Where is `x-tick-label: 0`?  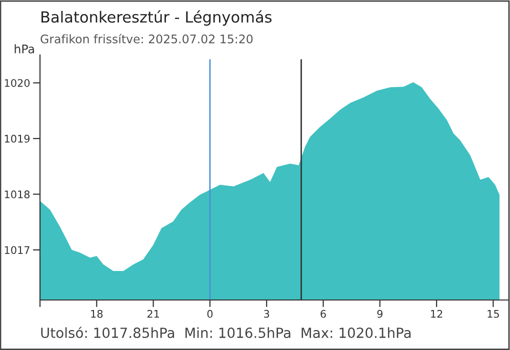 x-tick-label: 0 is located at coordinates (210, 314).